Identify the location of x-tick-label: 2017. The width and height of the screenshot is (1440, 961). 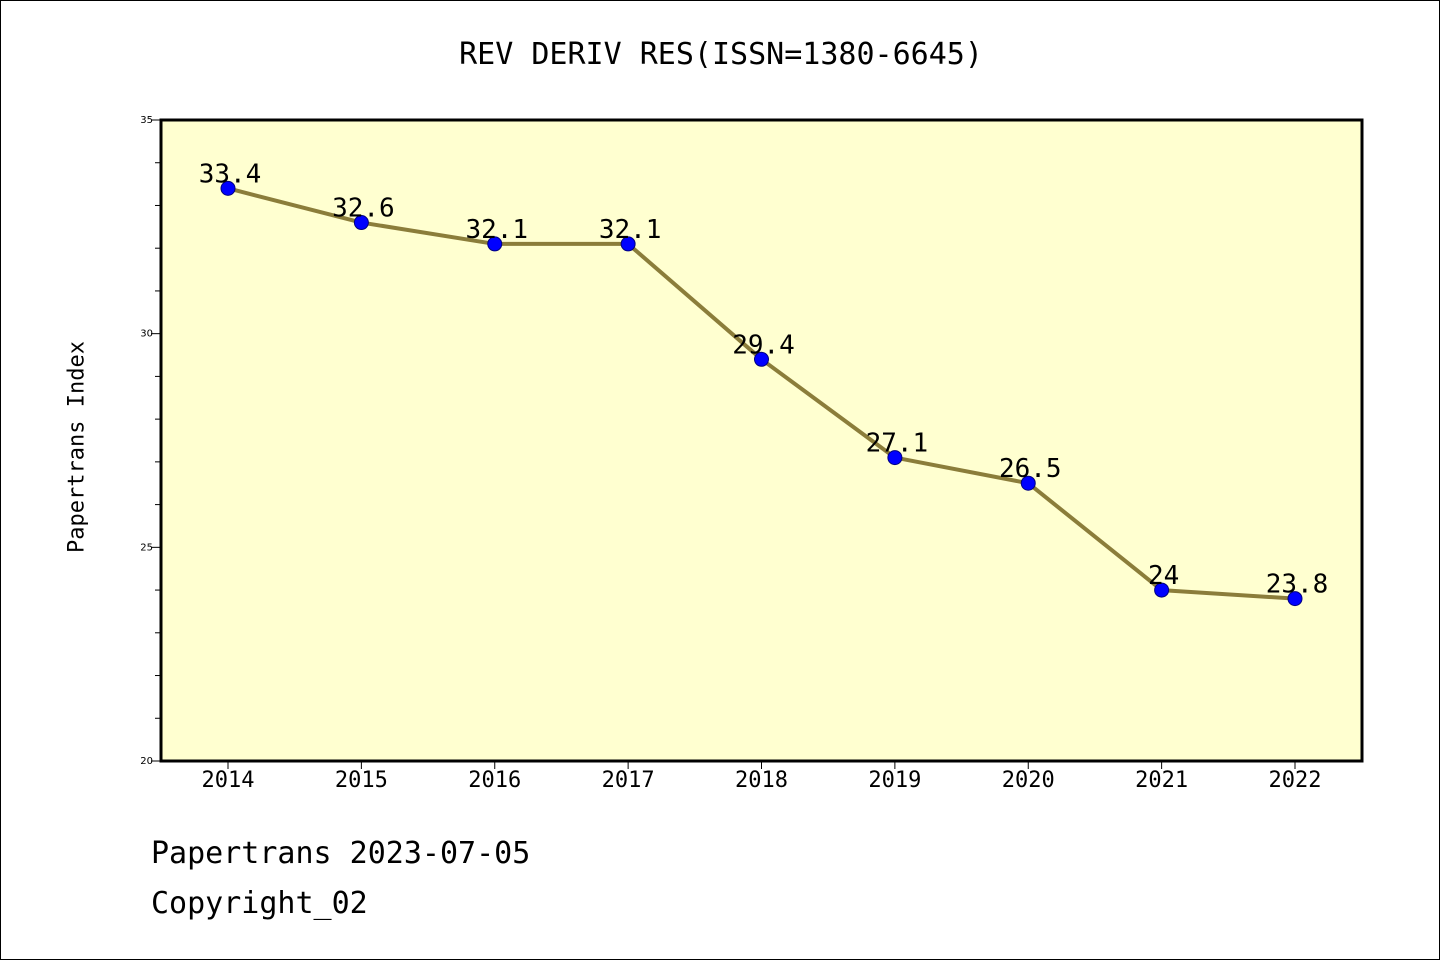
(628, 780).